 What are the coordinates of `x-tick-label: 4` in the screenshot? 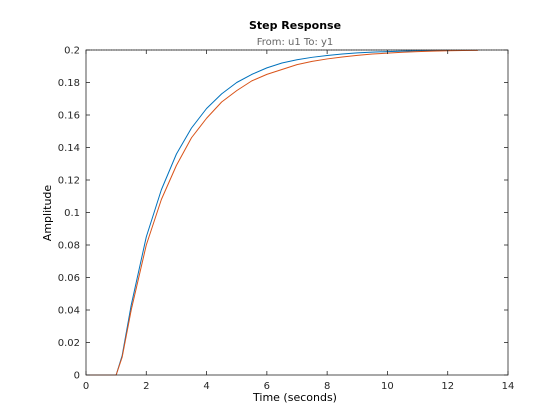 It's located at (206, 386).